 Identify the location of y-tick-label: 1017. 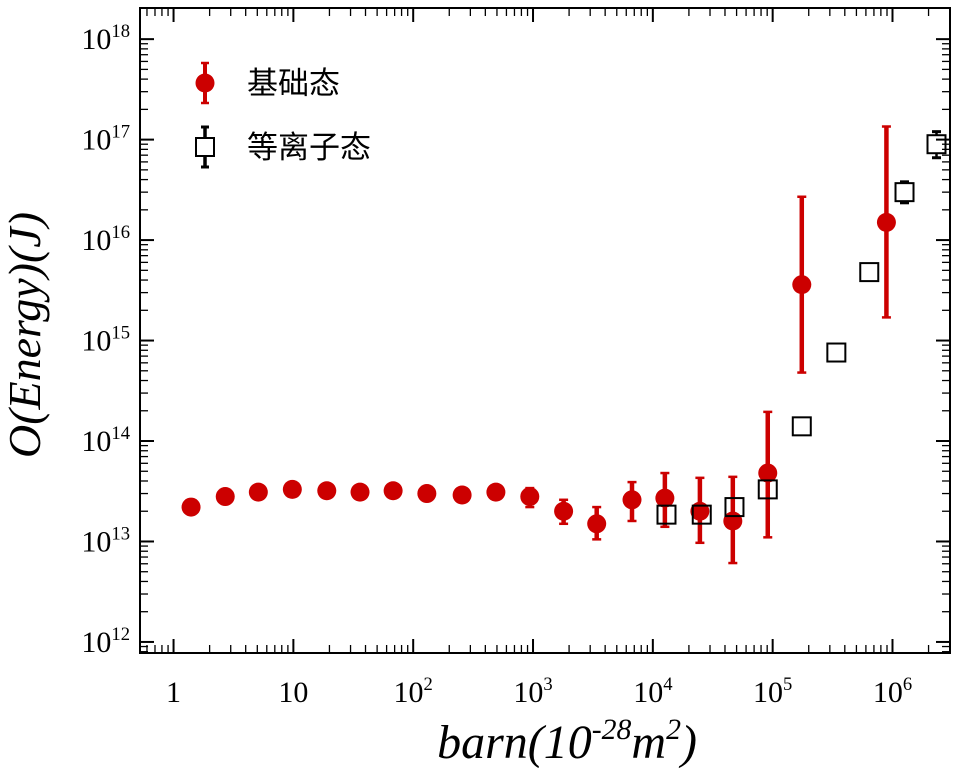
(105, 139).